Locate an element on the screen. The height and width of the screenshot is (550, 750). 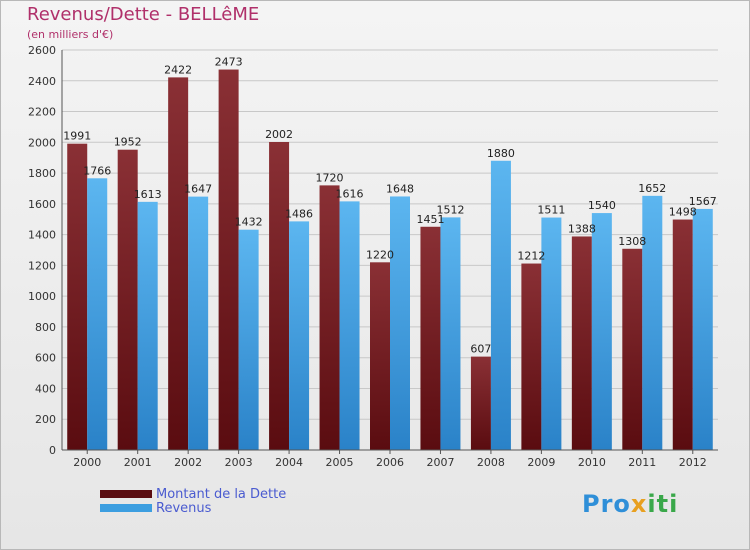
y-tick-label: 400 is located at coordinates (45, 388).